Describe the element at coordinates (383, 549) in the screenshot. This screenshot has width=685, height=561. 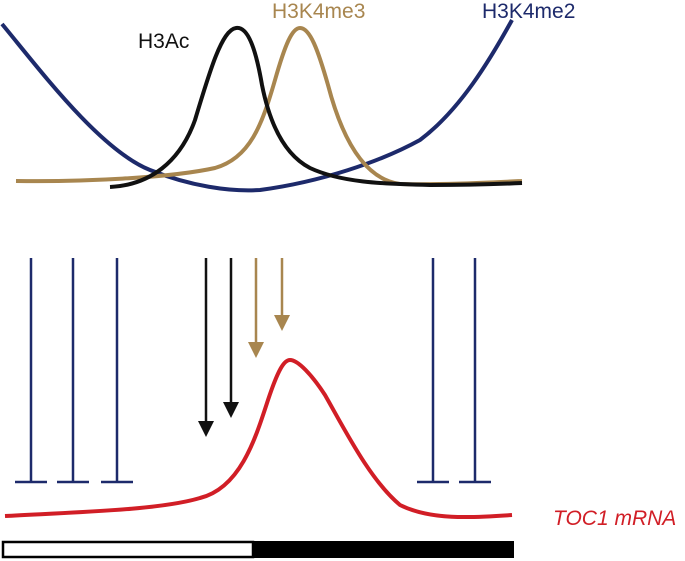
I see `dark-period-bar` at that location.